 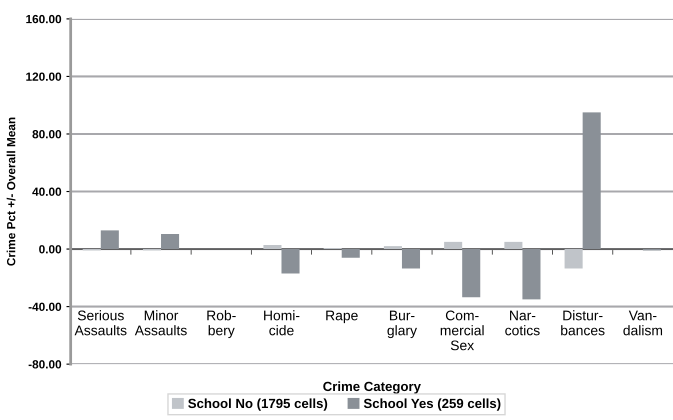 What do you see at coordinates (45, 364) in the screenshot?
I see `y-tick-label: -80.00` at bounding box center [45, 364].